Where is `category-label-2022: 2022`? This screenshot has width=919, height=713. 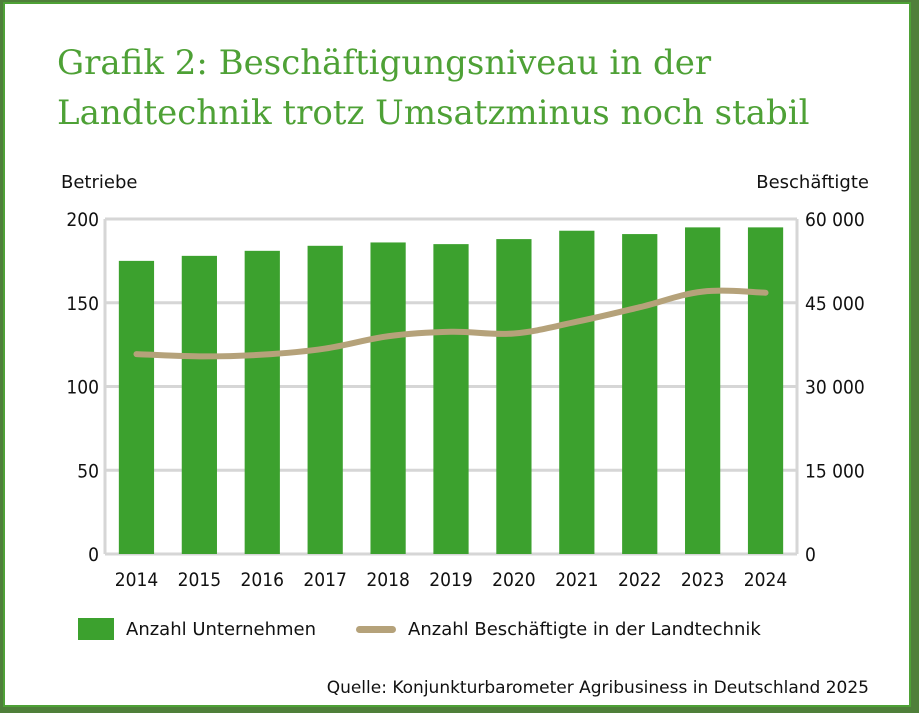
category-label-2022: 2022 is located at coordinates (640, 580).